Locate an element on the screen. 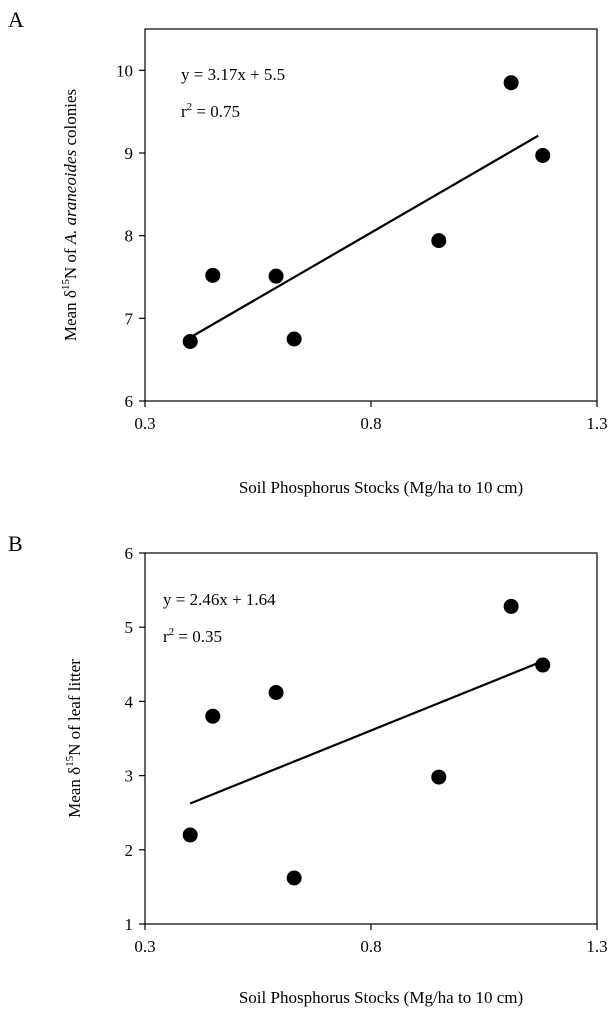 The height and width of the screenshot is (1021, 611). r-squared: r2 = 0.75 is located at coordinates (210, 111).